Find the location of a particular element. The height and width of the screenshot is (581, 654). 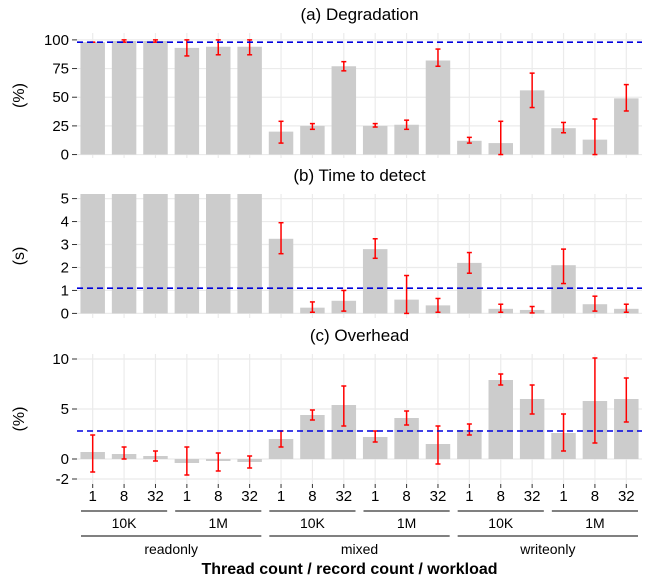

y-tick-label: 1 is located at coordinates (65, 290).